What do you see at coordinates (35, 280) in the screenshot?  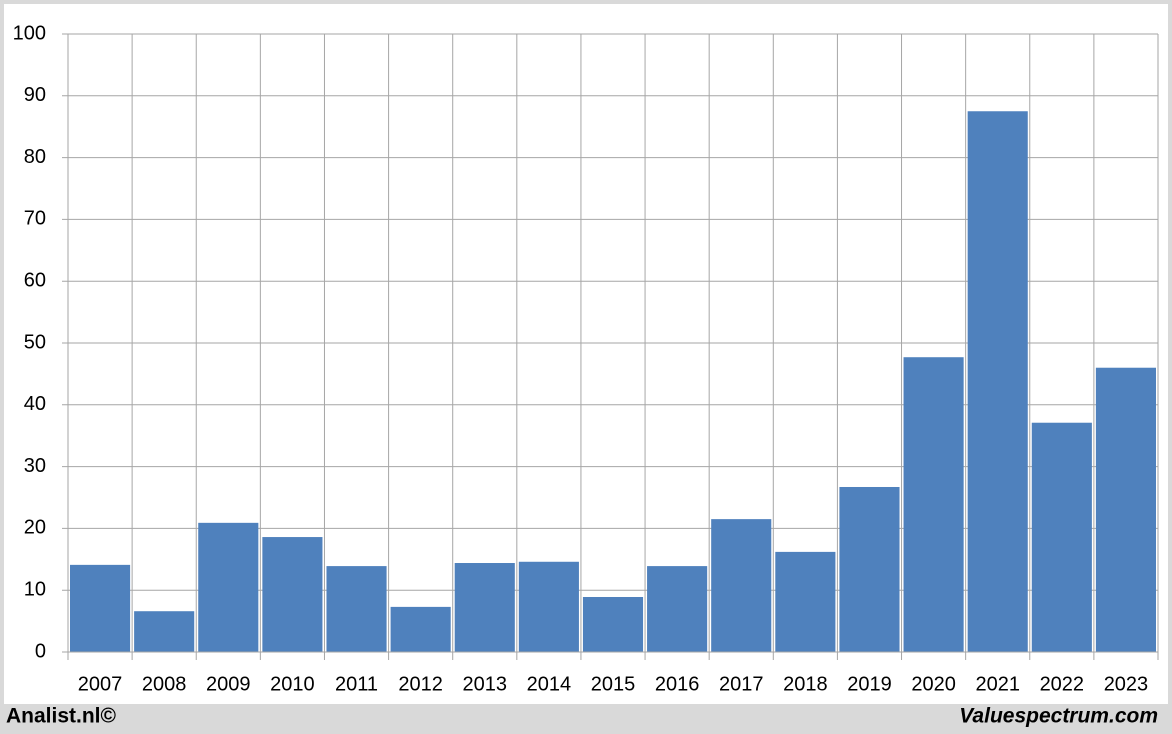 I see `y-tick-label: 60` at bounding box center [35, 280].